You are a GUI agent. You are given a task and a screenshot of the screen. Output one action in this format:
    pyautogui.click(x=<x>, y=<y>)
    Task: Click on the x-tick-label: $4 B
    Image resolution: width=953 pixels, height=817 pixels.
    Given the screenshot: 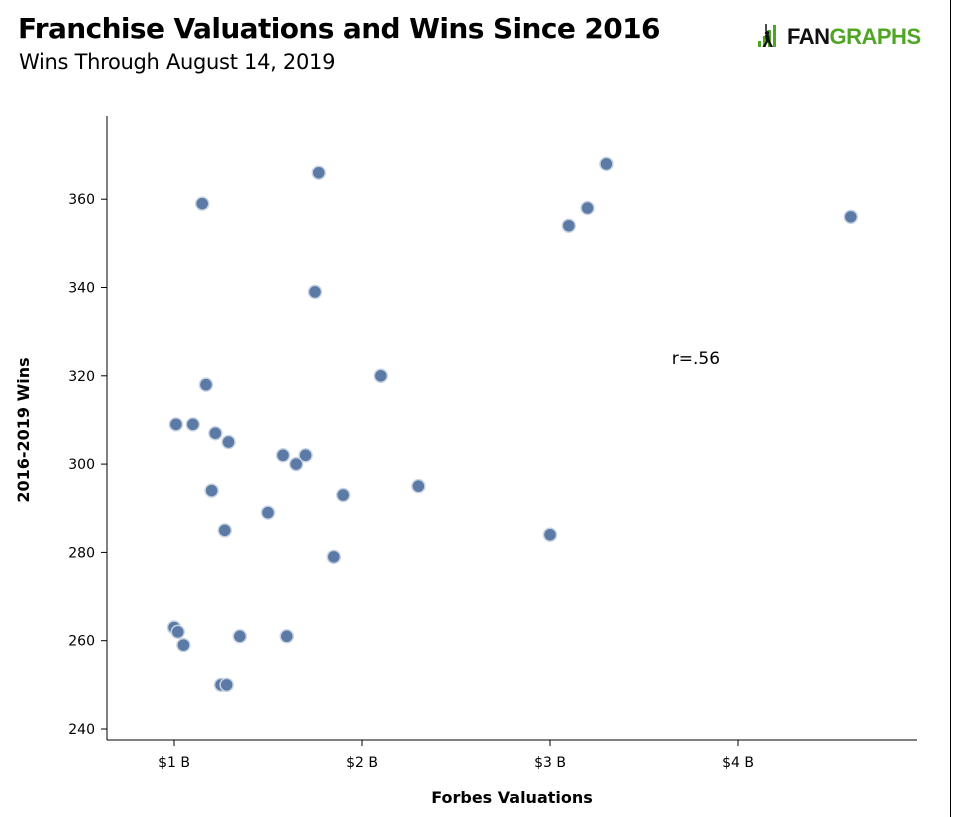 What is the action you would take?
    pyautogui.click(x=738, y=763)
    